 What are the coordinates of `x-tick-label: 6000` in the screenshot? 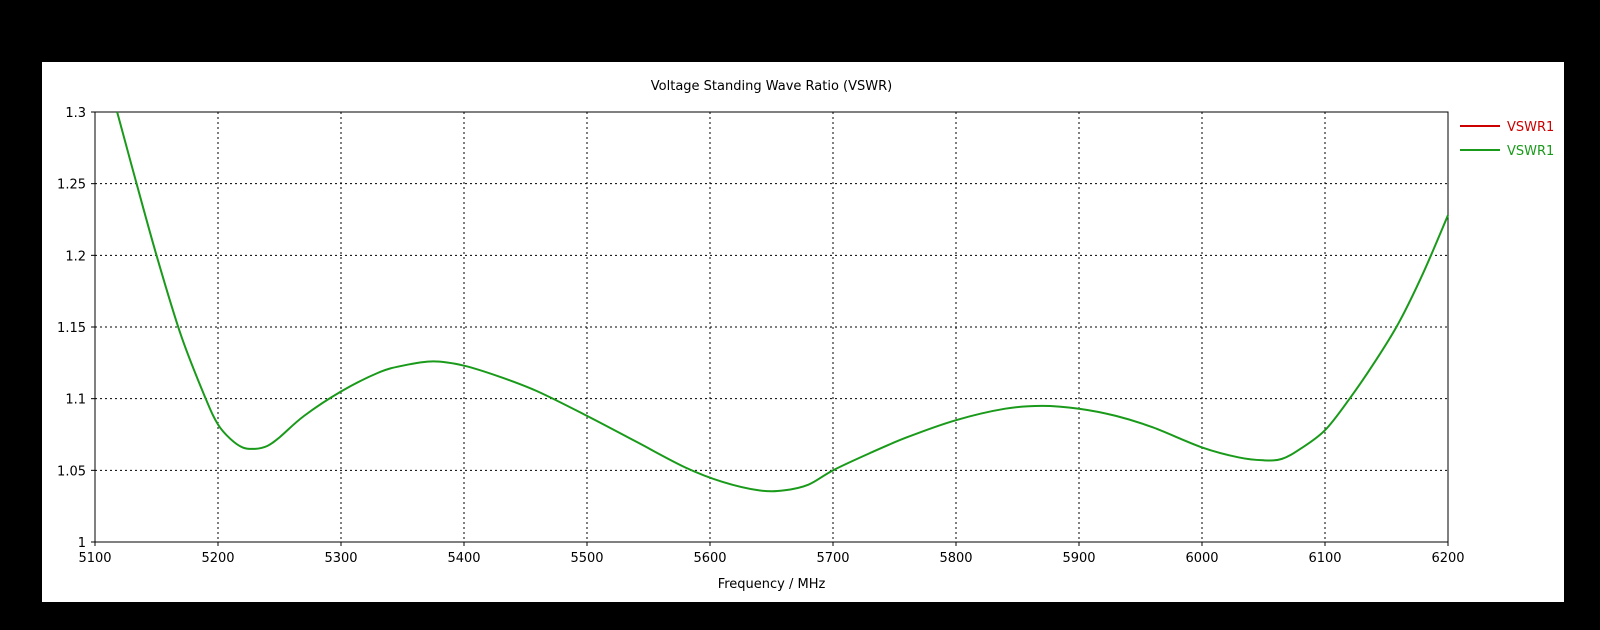 It's located at (1201, 558).